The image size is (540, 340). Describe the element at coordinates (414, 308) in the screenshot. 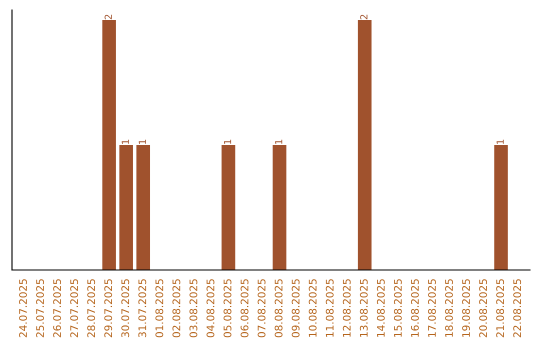

I see `x-tick-label: 16.08.2025` at that location.